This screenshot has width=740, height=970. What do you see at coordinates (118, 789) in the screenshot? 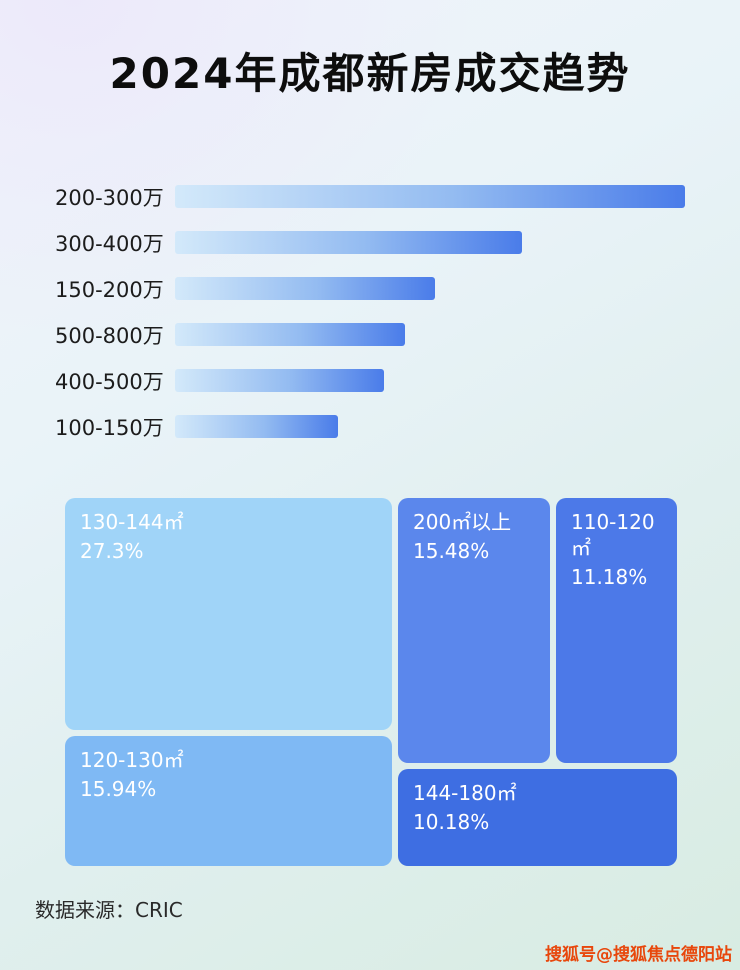
I see `treemap-tile-value: 15.94%` at bounding box center [118, 789].